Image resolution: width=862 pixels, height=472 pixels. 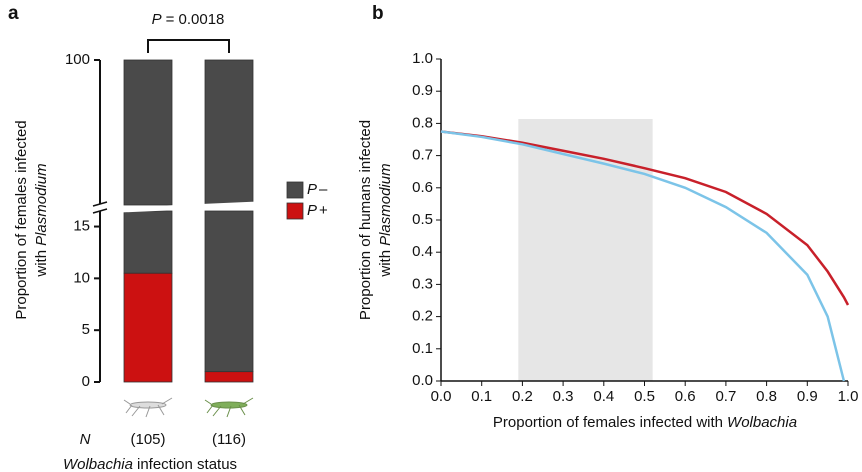 I want to click on annotation: P = 0.0018, so click(x=188, y=19).